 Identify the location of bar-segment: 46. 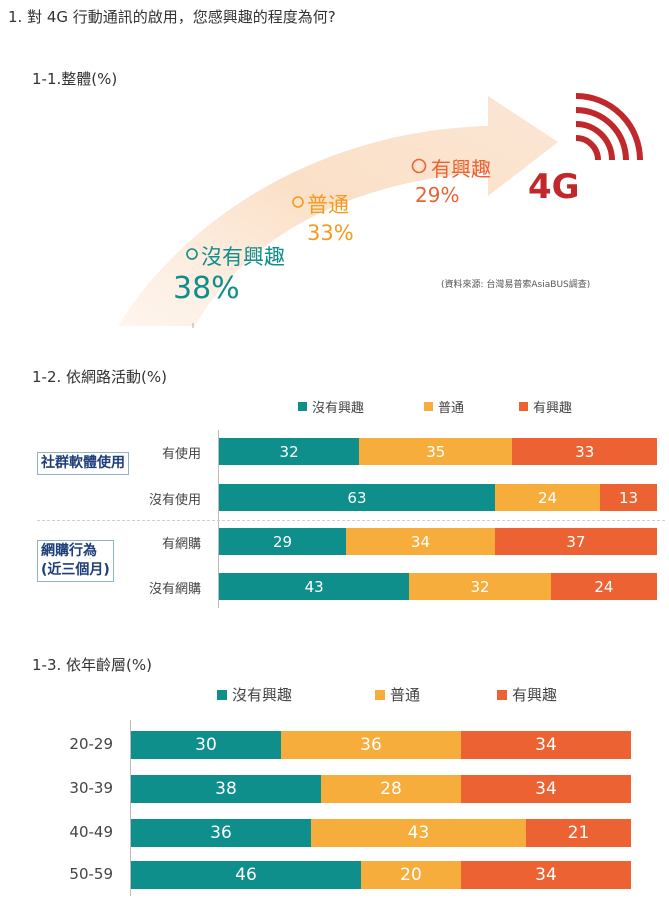
(246, 875).